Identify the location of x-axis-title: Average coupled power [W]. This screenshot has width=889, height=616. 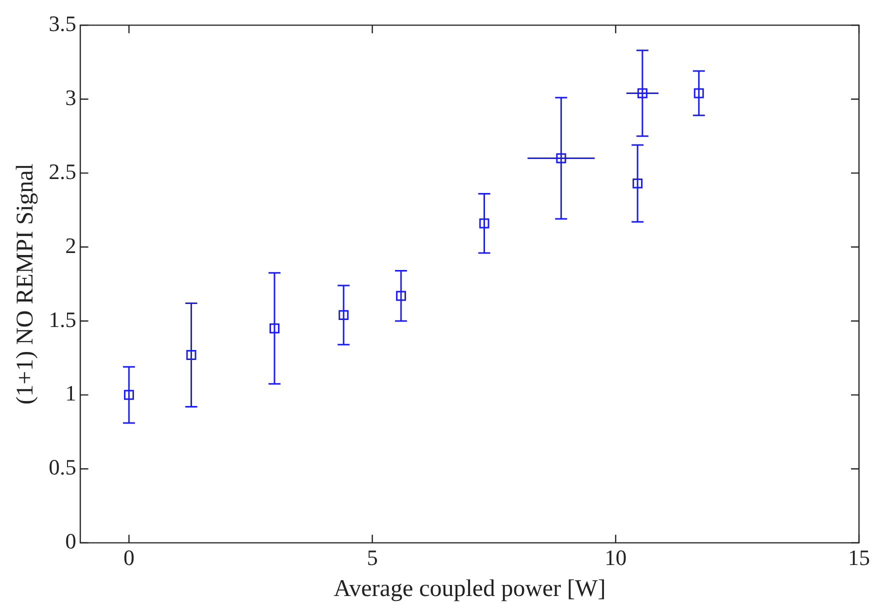
(470, 589).